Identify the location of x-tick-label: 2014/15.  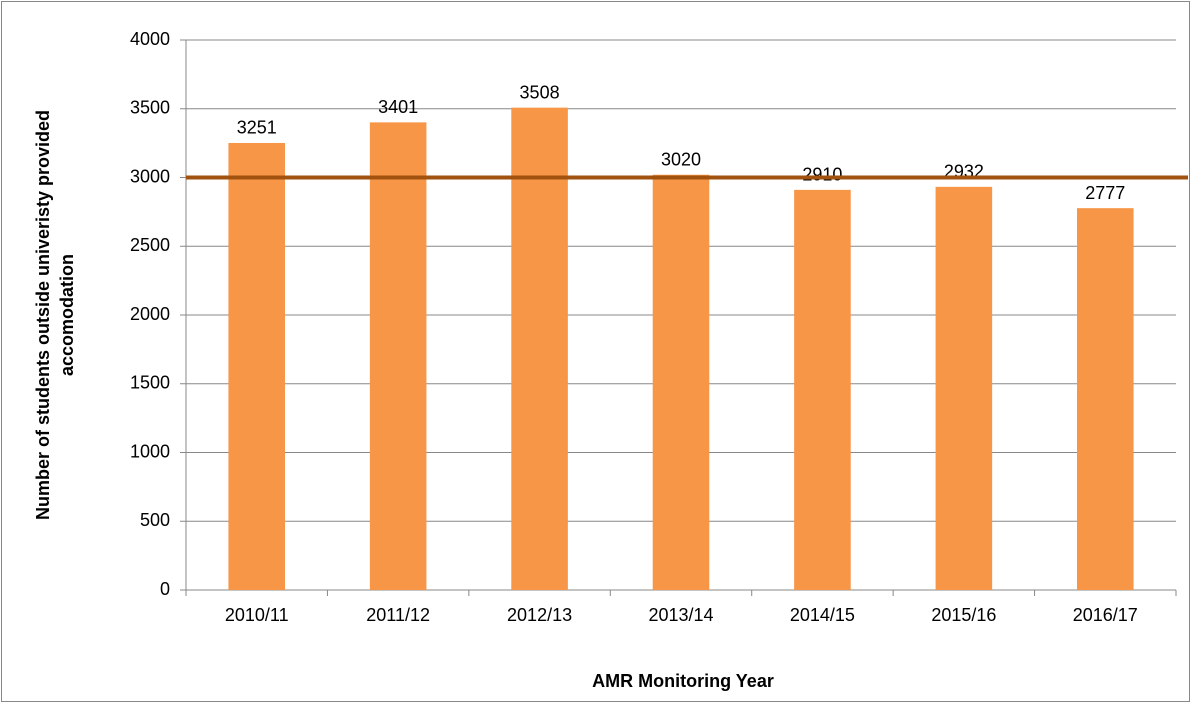
(822, 615).